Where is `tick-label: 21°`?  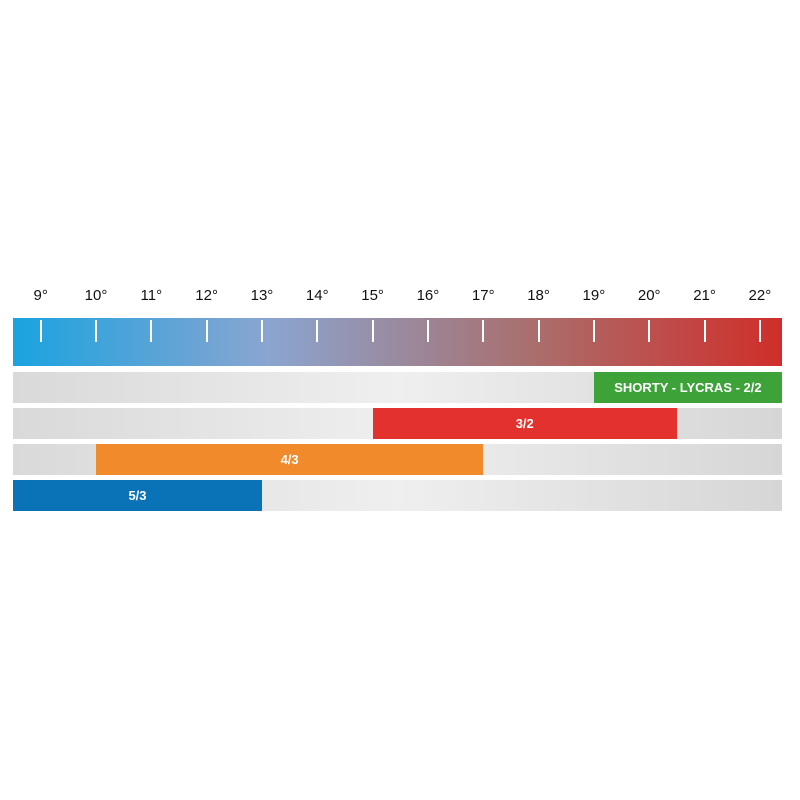
tick-label: 21° is located at coordinates (704, 295).